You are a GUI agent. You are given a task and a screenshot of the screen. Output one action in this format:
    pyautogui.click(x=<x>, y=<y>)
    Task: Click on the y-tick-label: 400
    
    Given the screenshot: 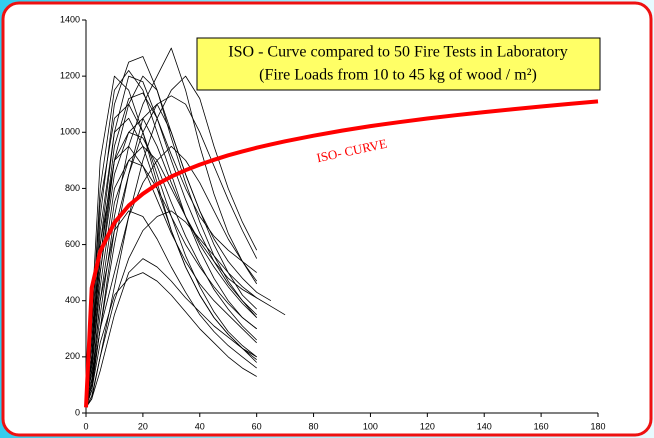 What is the action you would take?
    pyautogui.click(x=72, y=300)
    